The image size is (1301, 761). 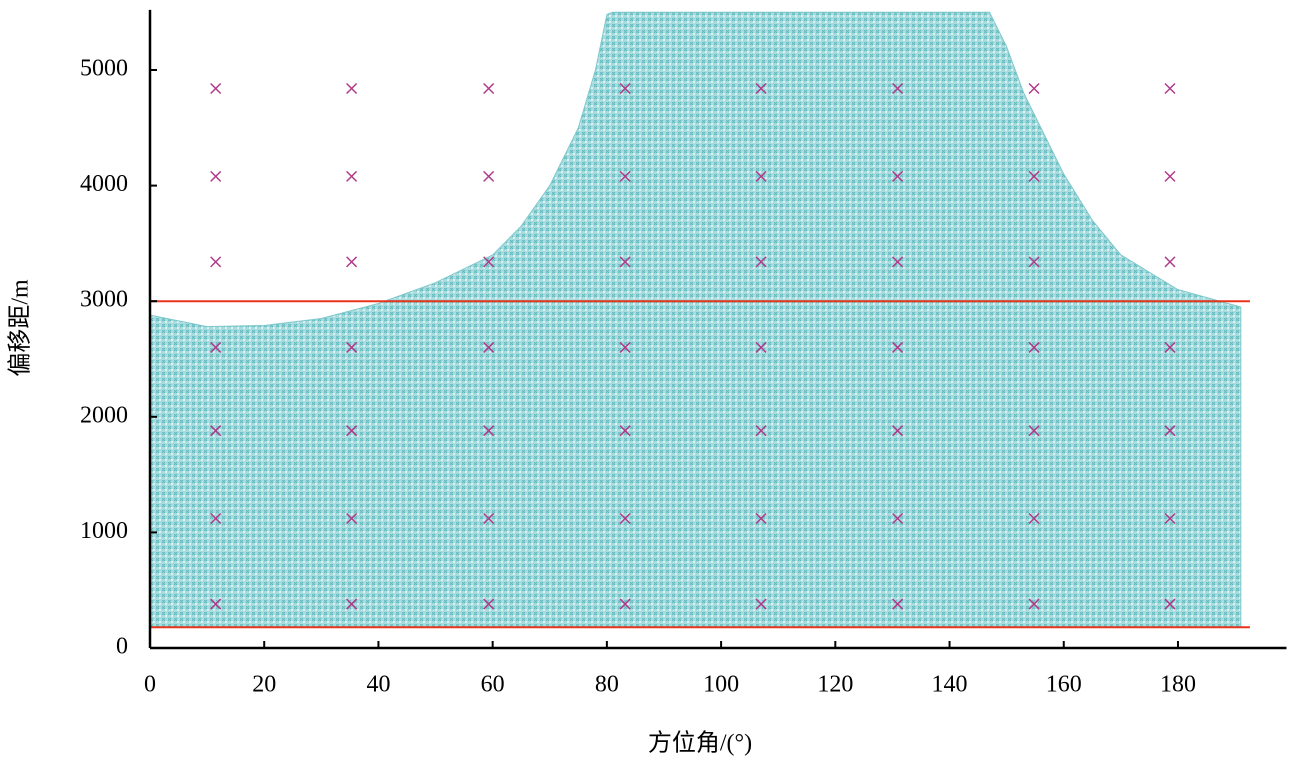 I want to click on y-tick-label: 1000, so click(x=104, y=531).